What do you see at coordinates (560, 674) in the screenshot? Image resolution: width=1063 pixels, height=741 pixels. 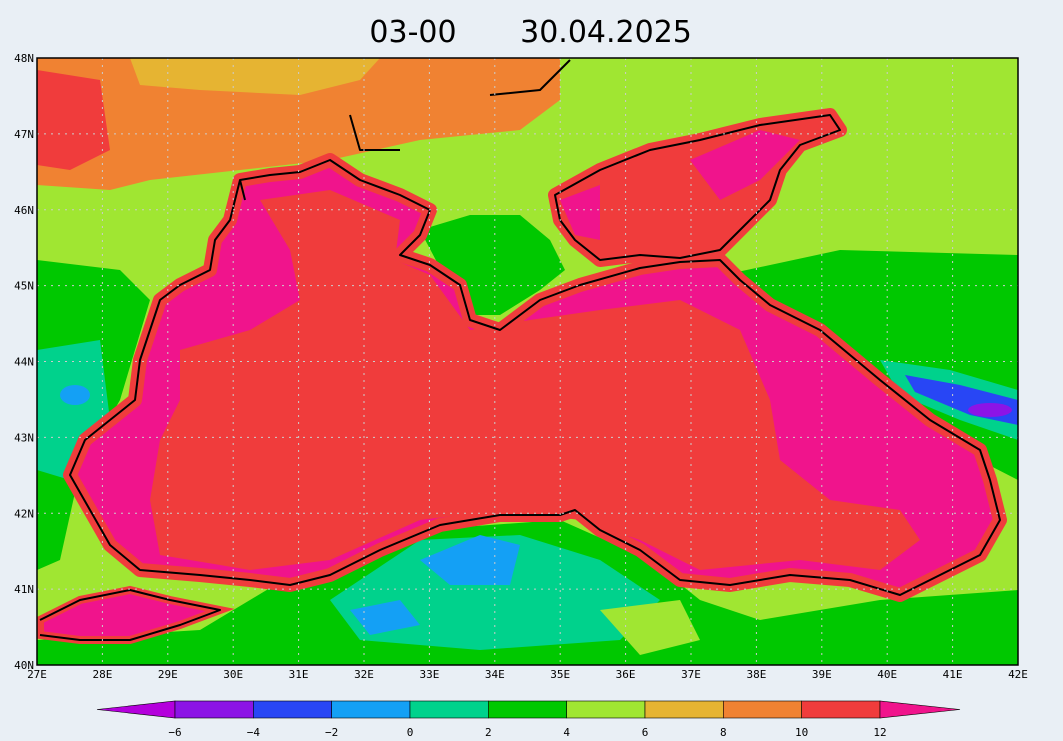 I see `longitude-label: 35E` at bounding box center [560, 674].